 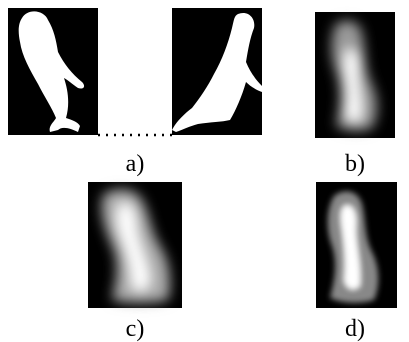 I want to click on panel-c: c), so click(x=135, y=262).